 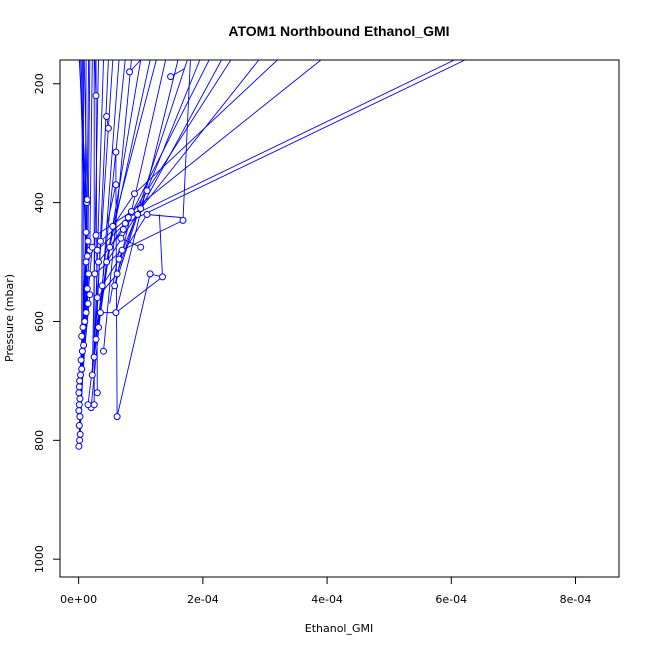 I want to click on x-tick-label: 2e-04, so click(x=203, y=599).